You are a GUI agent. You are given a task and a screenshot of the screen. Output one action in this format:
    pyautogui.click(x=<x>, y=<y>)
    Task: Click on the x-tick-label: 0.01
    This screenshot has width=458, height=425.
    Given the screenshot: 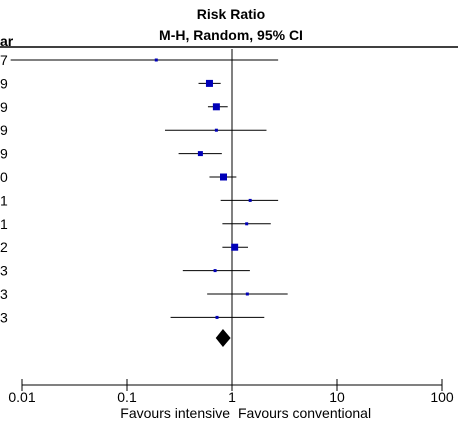 What is the action you would take?
    pyautogui.click(x=21, y=397)
    